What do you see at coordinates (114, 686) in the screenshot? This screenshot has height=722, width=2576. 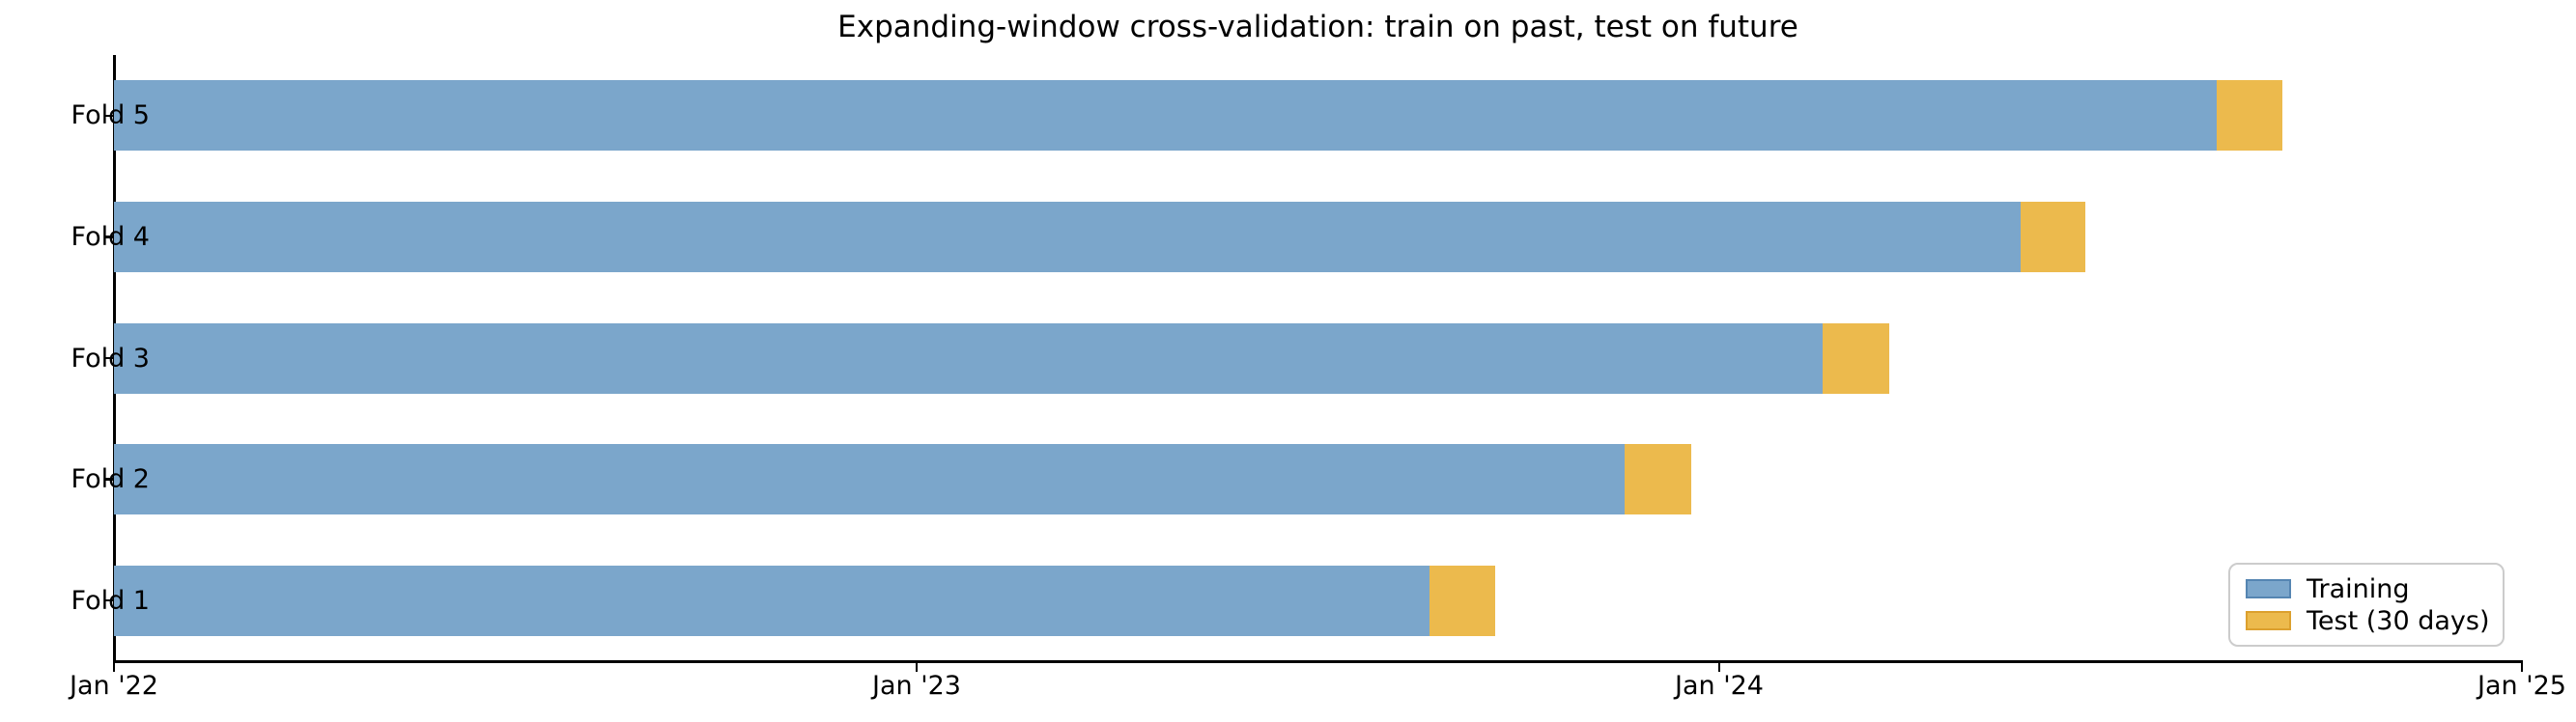 I see `x-tick-label: Jan '22` at bounding box center [114, 686].